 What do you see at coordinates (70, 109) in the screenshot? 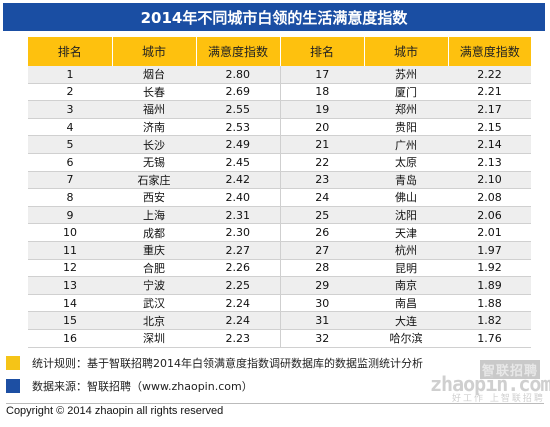
I see `rank-cell: 3` at bounding box center [70, 109].